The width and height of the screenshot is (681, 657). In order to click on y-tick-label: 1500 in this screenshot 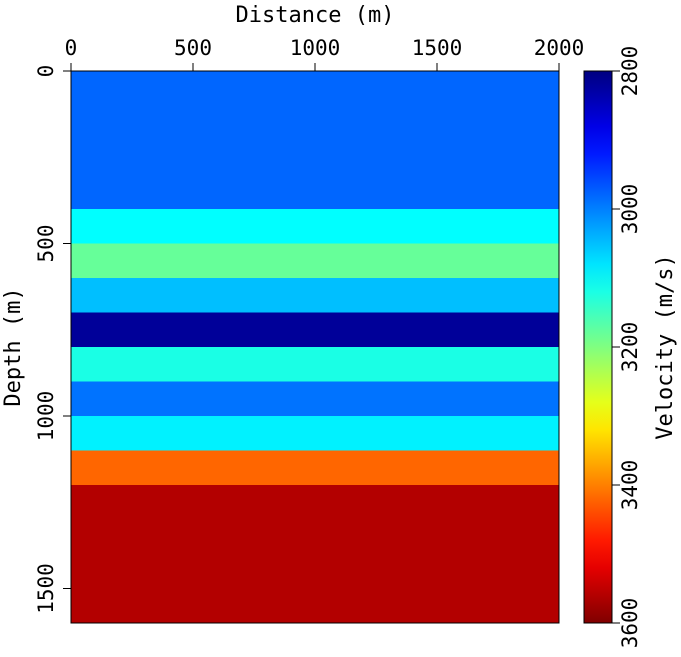, I will do `click(46, 588)`.